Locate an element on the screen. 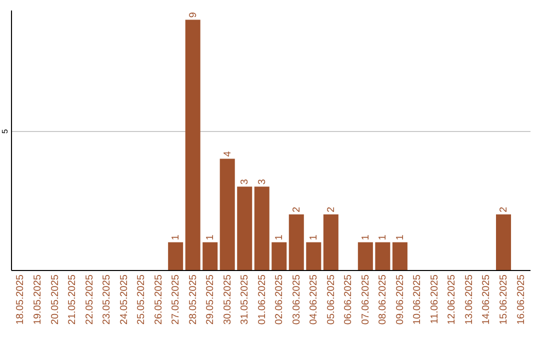 The height and width of the screenshot is (340, 540). x-tick-label: 22.05.2025 is located at coordinates (90, 299).